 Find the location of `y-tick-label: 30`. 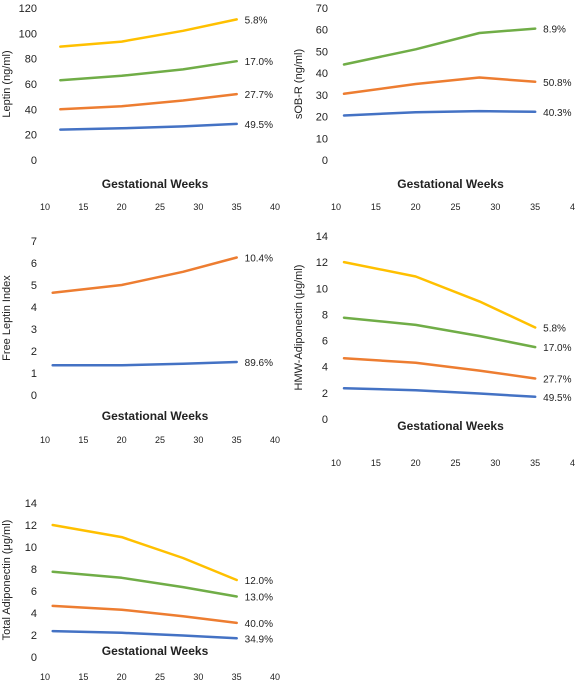

y-tick-label: 30 is located at coordinates (322, 96).